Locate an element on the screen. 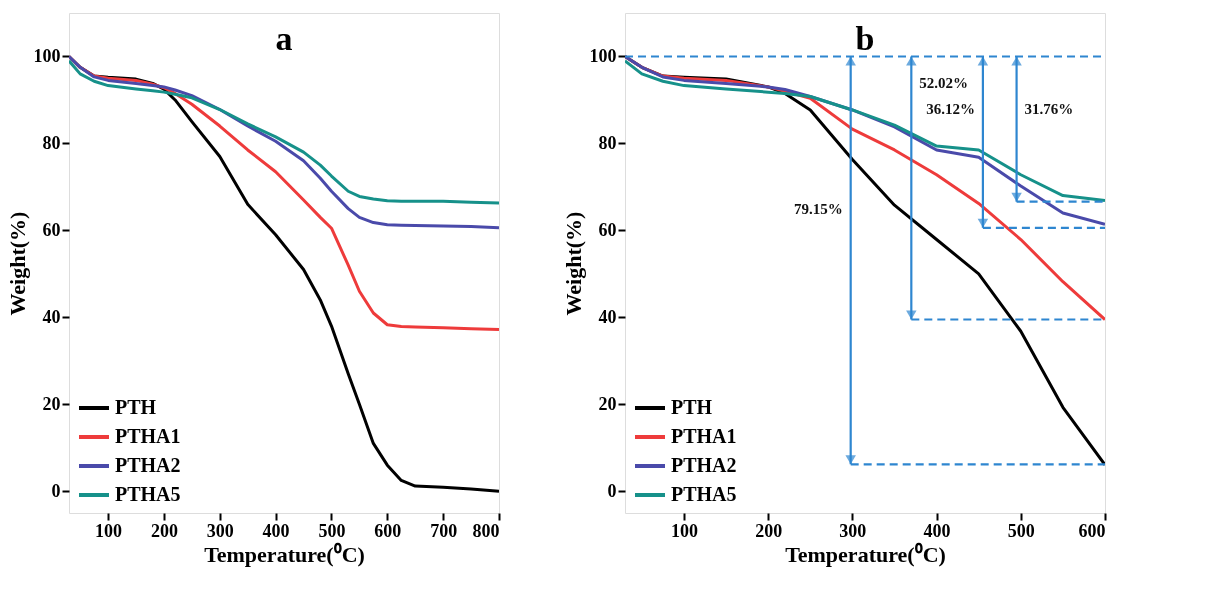 This screenshot has width=1226, height=606. annotation: 52.02% is located at coordinates (944, 82).